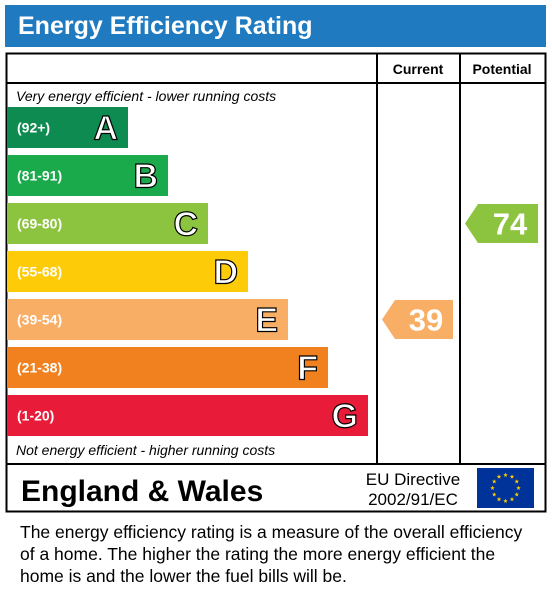 This screenshot has height=613, width=552. I want to click on band-bar-a, so click(67, 127).